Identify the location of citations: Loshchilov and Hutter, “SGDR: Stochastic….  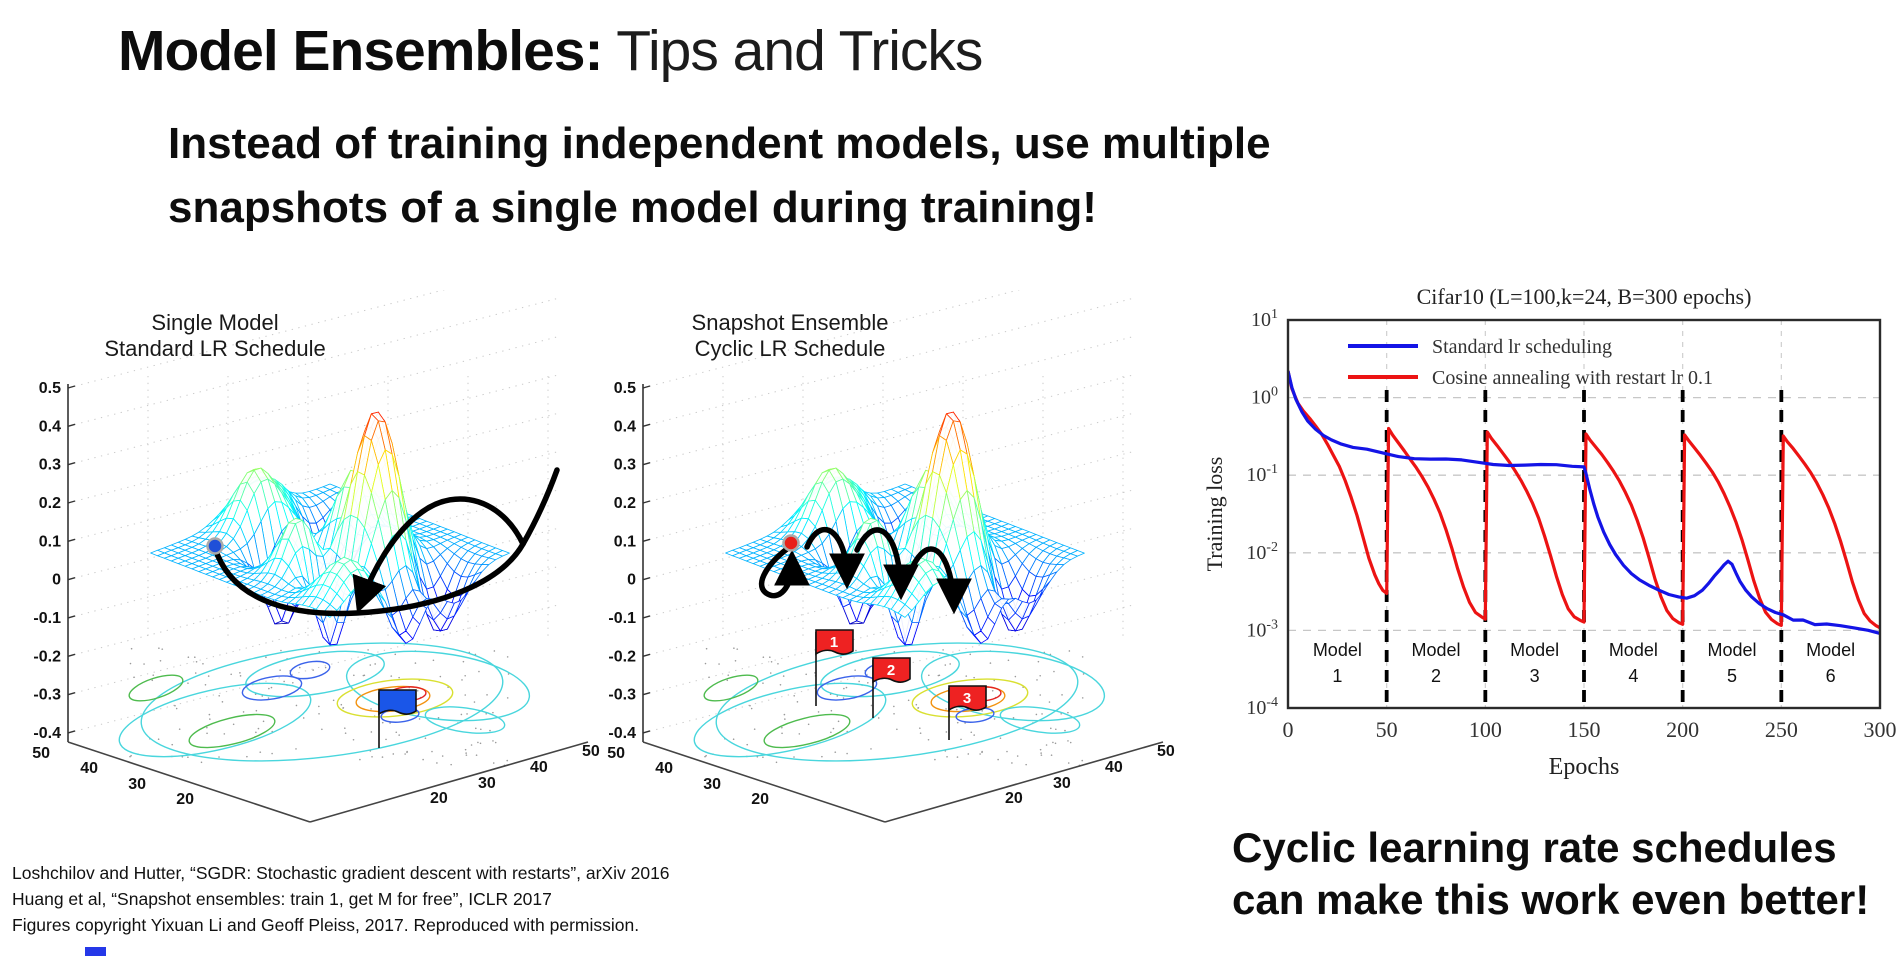
(341, 899).